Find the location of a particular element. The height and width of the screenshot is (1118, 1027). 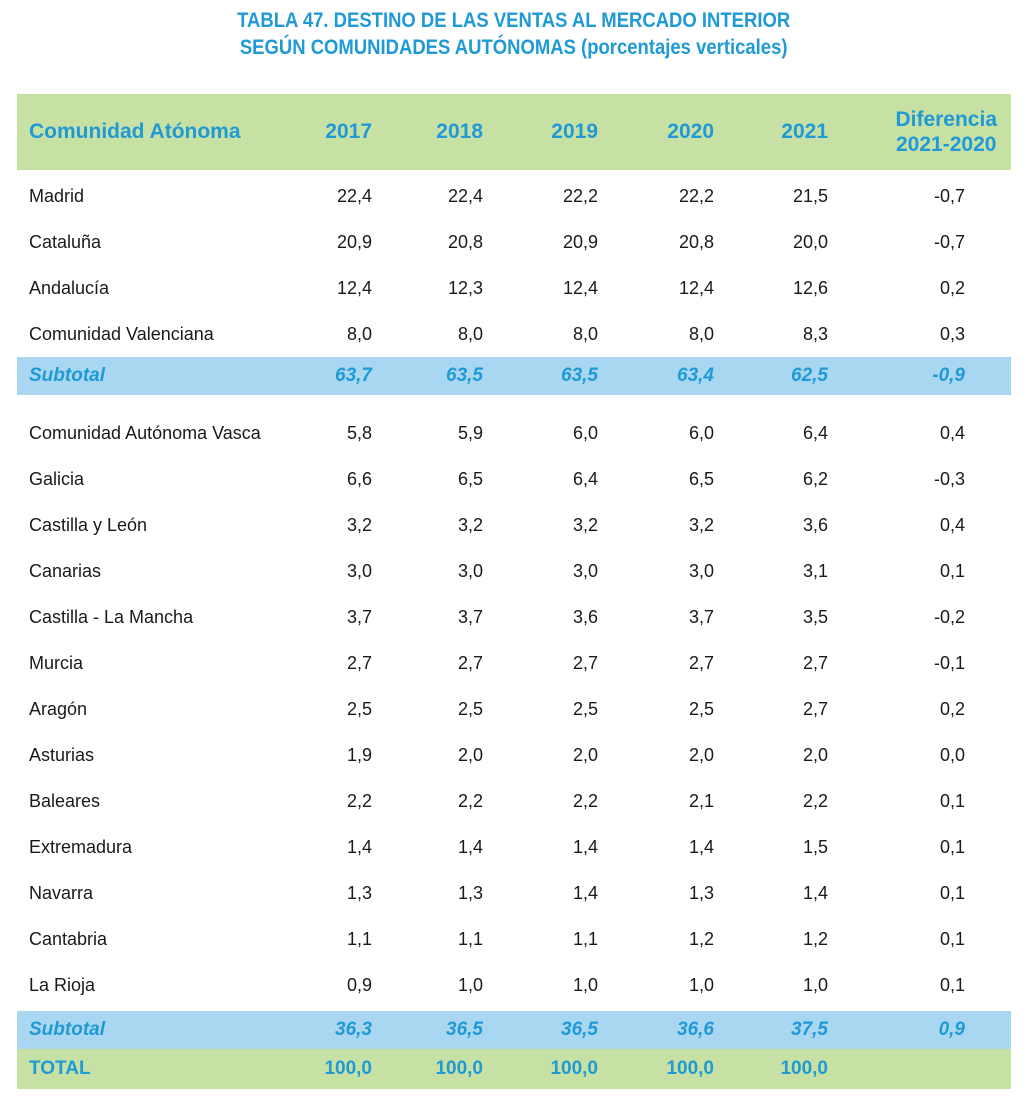

region-name: Canarias is located at coordinates (65, 570).